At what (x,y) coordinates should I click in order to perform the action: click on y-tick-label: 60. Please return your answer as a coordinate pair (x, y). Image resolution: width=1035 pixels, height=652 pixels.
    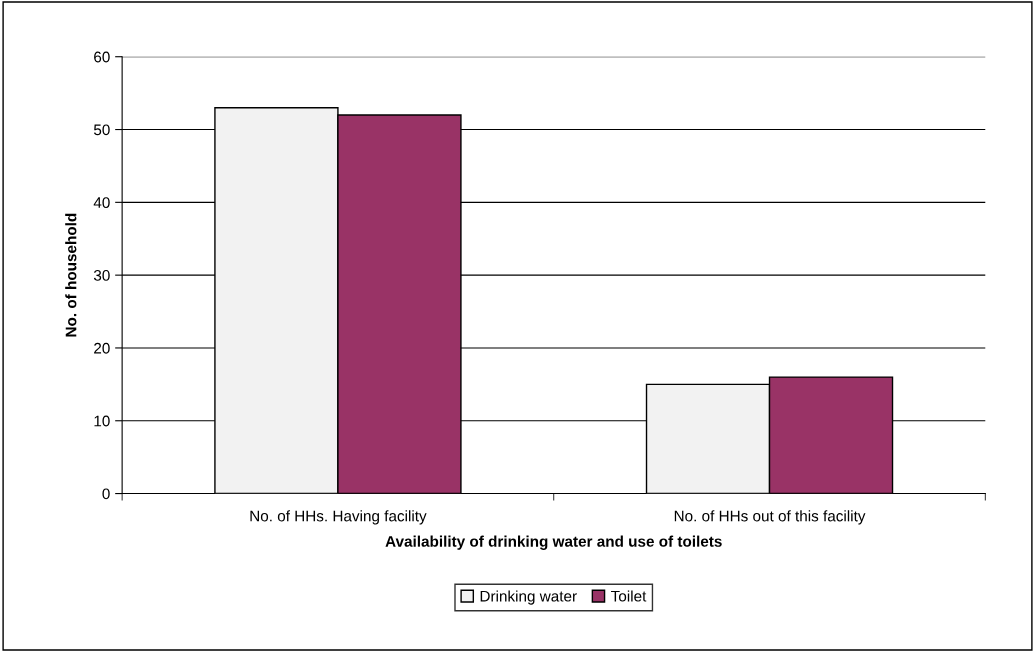
    Looking at the image, I should click on (102, 57).